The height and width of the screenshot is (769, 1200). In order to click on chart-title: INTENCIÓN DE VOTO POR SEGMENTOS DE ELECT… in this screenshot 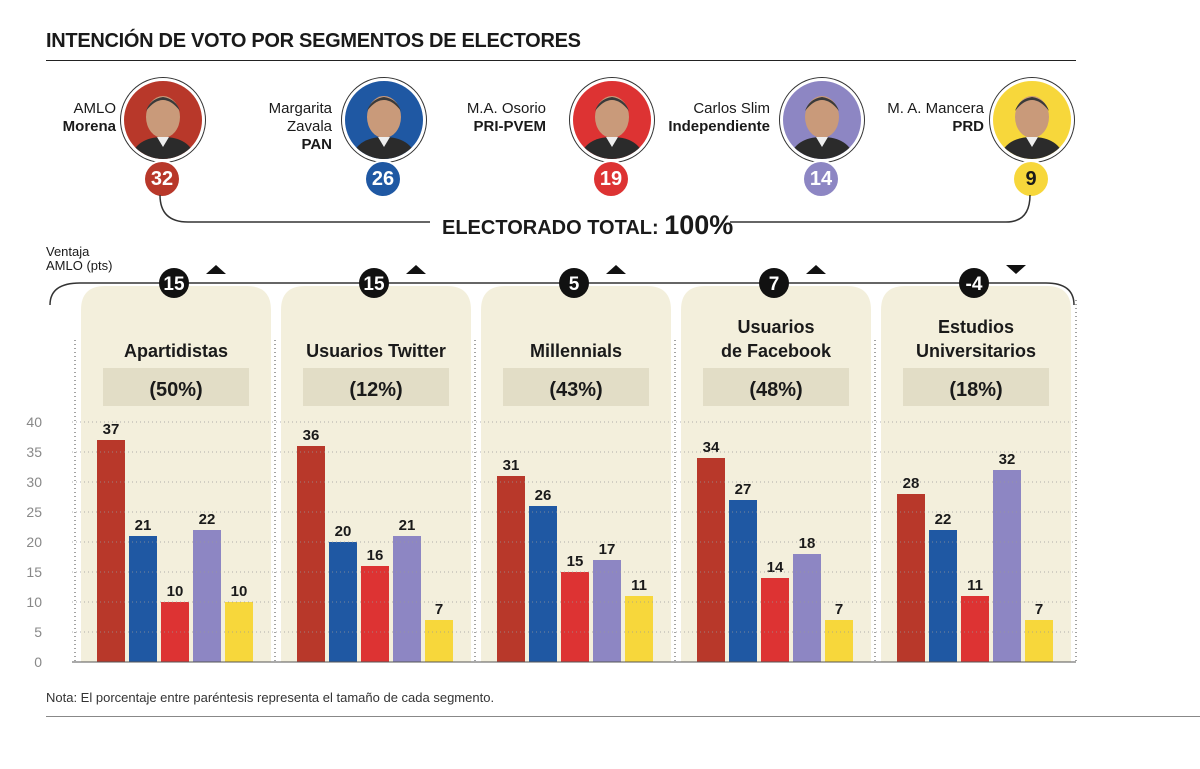, I will do `click(313, 41)`.